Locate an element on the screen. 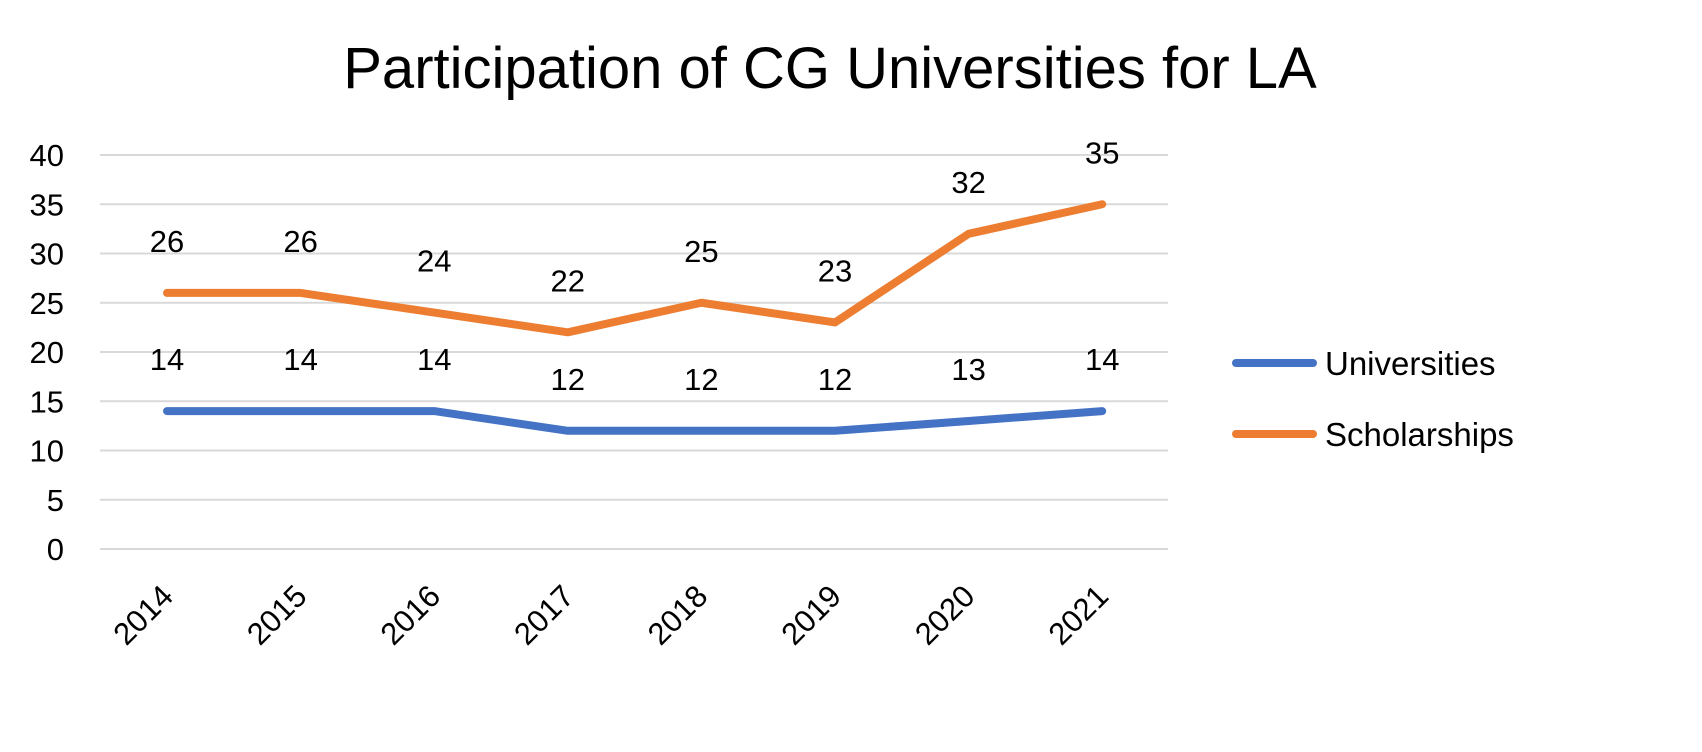  y-tick-label: 35 is located at coordinates (47, 204).